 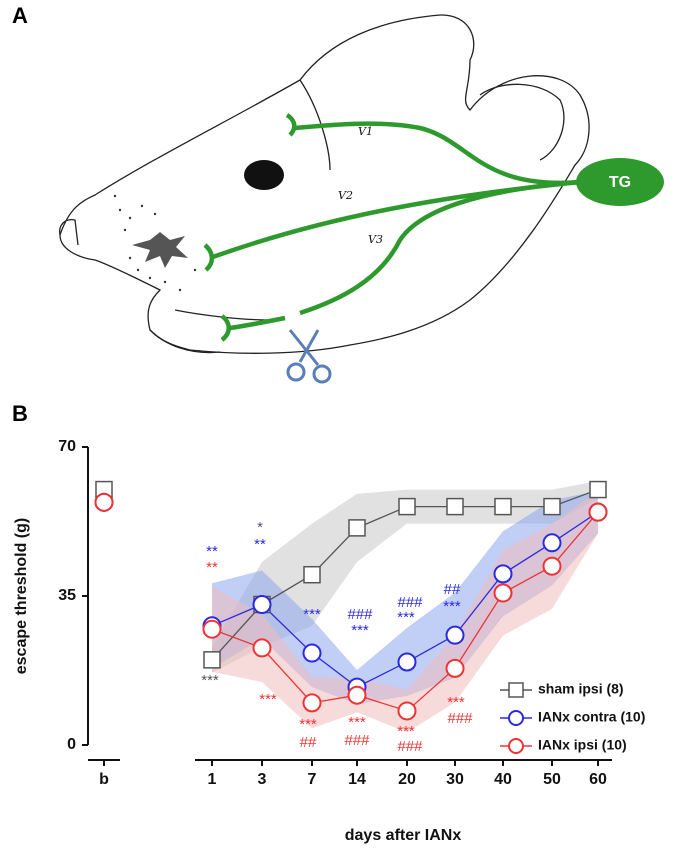 I want to click on tg-label: TG, so click(x=620, y=182).